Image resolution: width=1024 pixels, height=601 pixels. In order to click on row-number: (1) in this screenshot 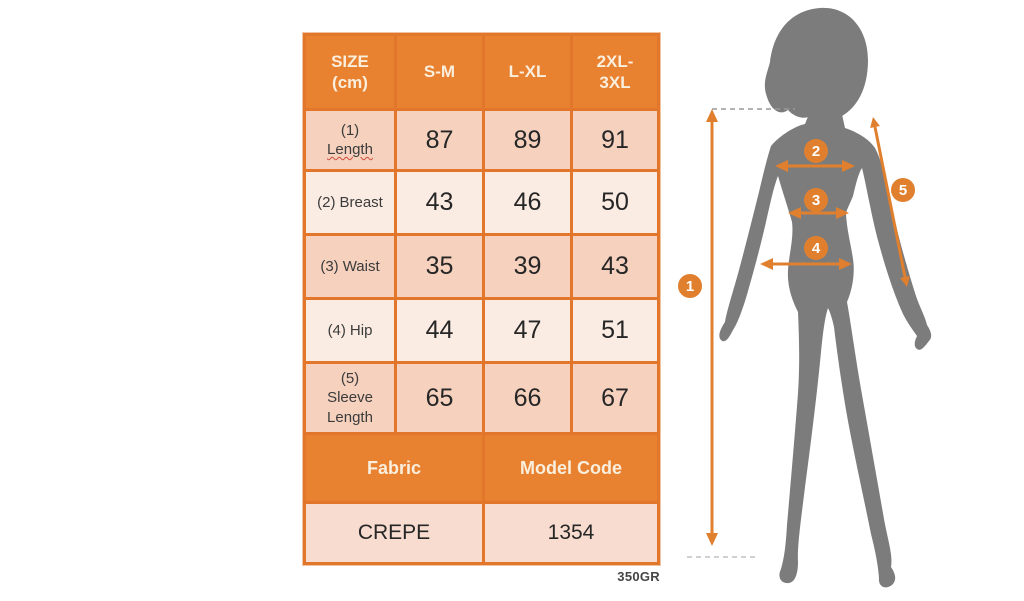, I will do `click(350, 130)`.